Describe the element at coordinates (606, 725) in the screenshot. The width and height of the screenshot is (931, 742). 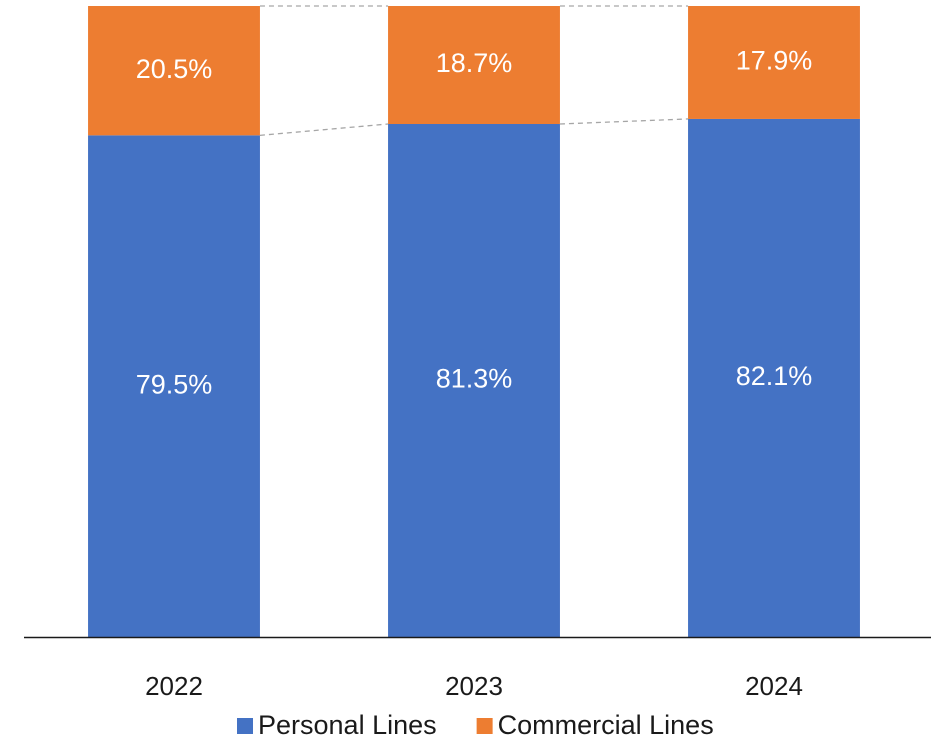
I see `legend-label: Commercial Lines` at that location.